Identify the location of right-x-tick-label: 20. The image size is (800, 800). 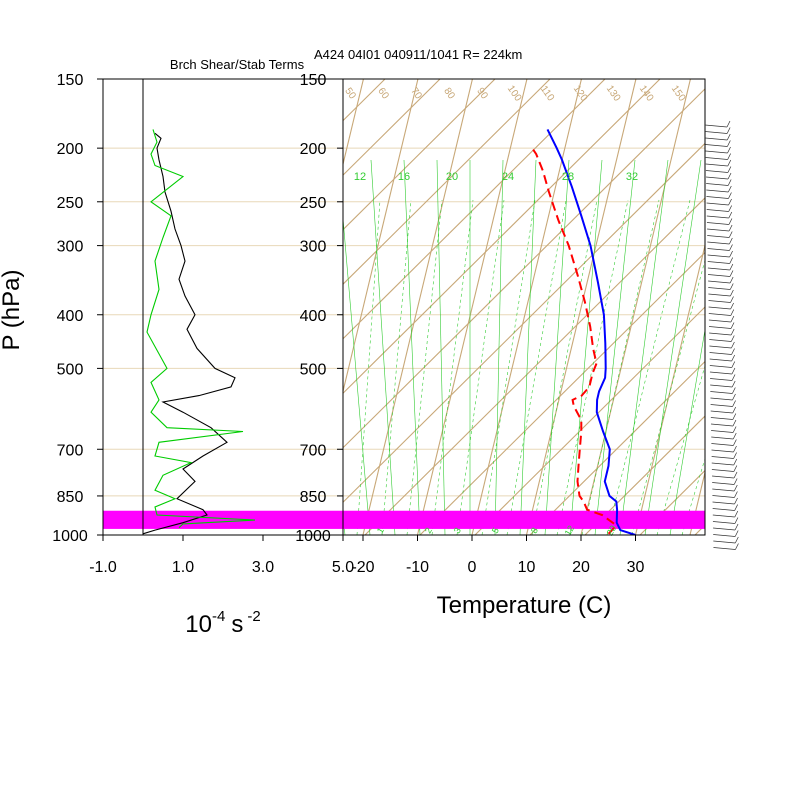
(581, 567).